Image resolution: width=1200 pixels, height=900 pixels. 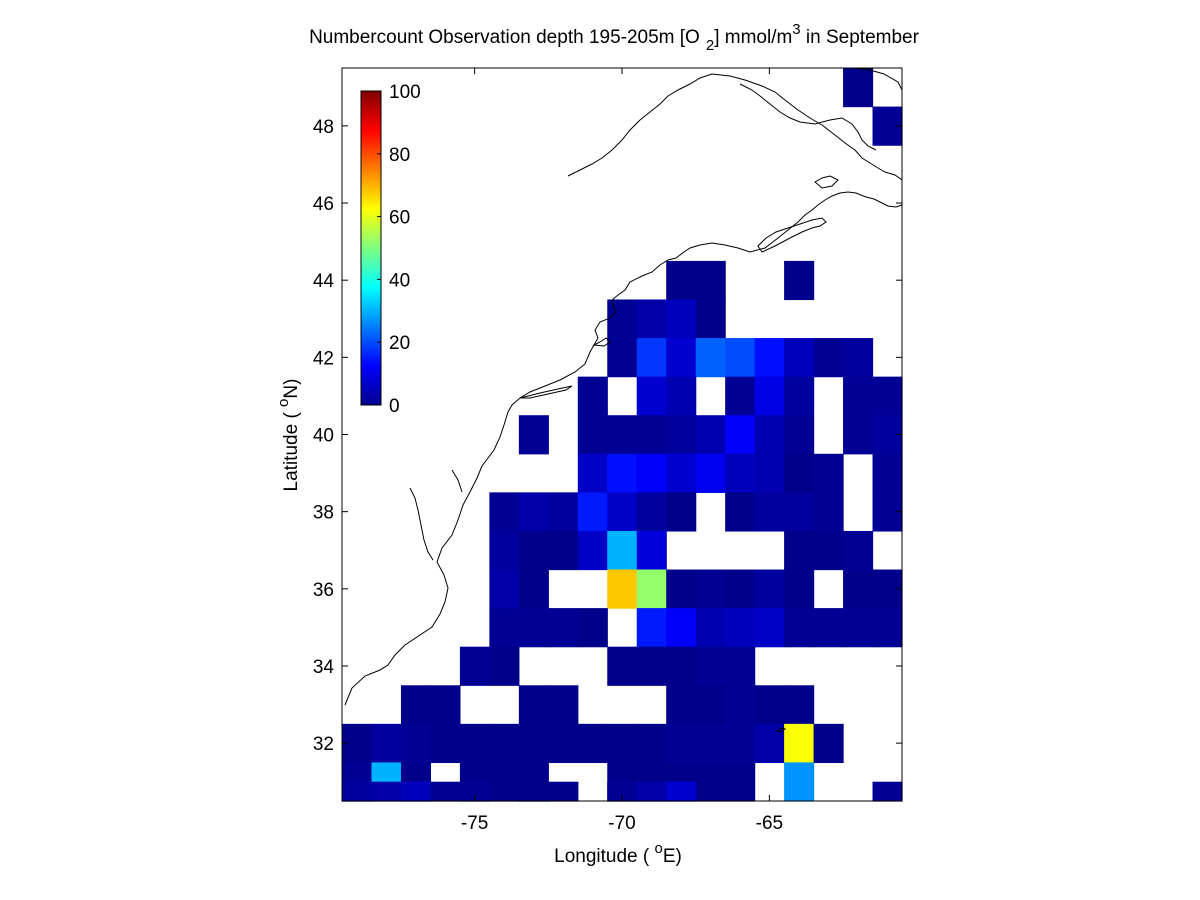 I want to click on x-tick-label: -70, so click(x=621, y=823).